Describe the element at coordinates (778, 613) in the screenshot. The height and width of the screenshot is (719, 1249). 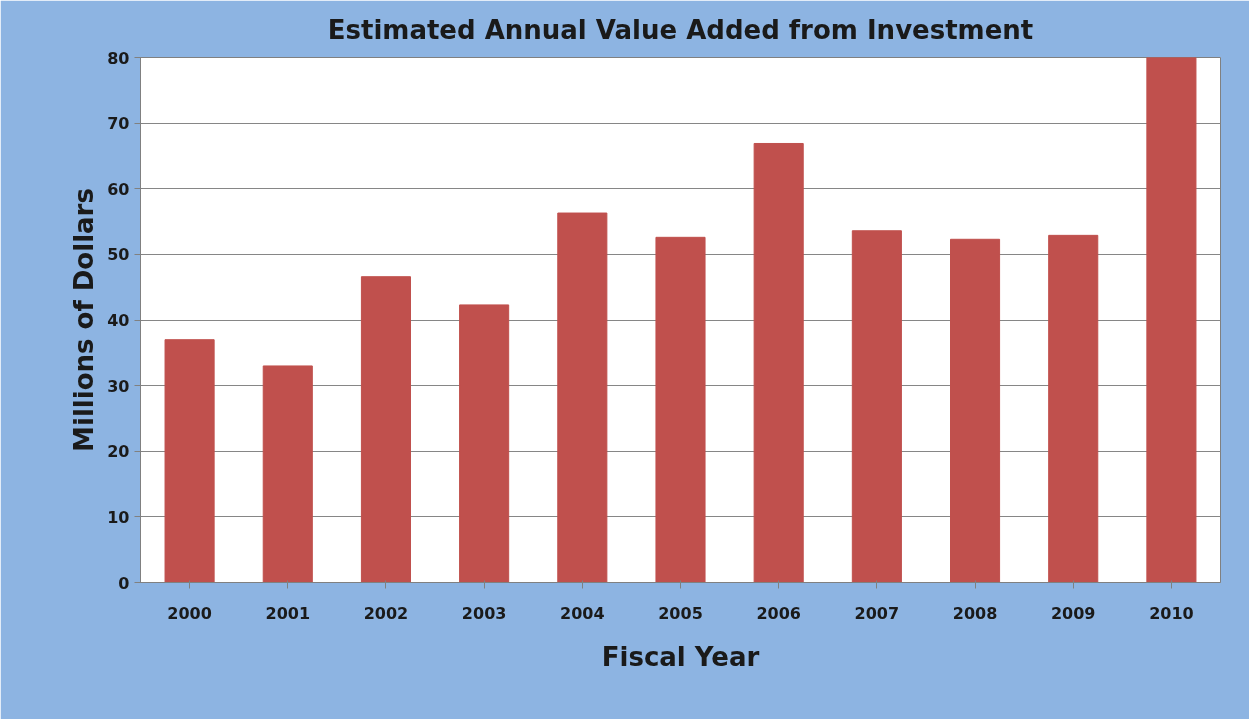
I see `x-tick-label: 2006` at that location.